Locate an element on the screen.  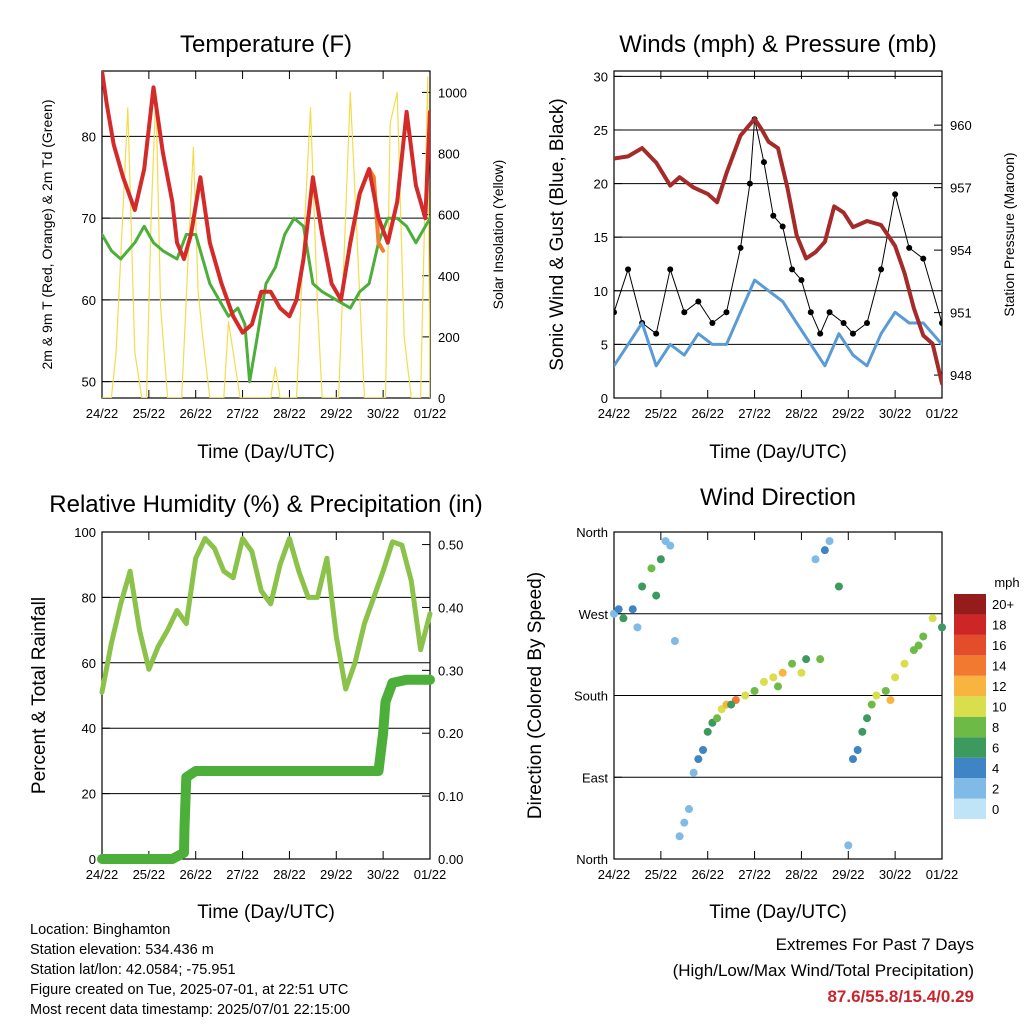
plot-frame is located at coordinates (266, 695).